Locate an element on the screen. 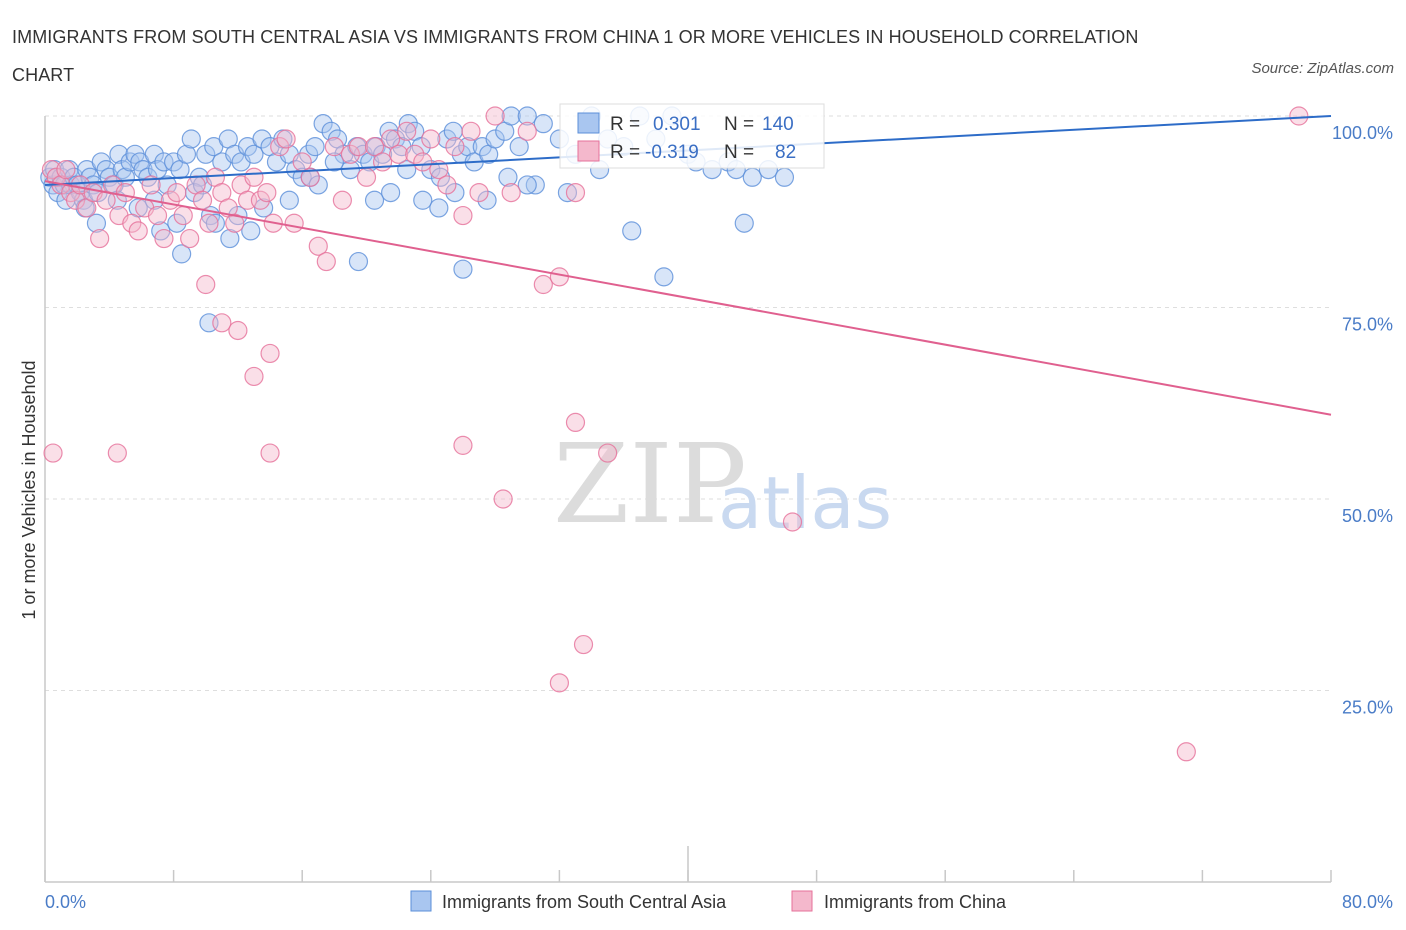 The height and width of the screenshot is (930, 1406). watermark-atlas: atlas is located at coordinates (805, 503).